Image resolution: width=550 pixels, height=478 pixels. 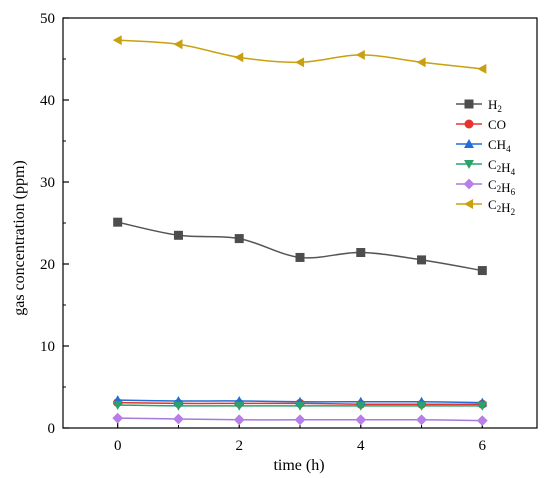 What do you see at coordinates (361, 446) in the screenshot?
I see `x-tick-label: 4` at bounding box center [361, 446].